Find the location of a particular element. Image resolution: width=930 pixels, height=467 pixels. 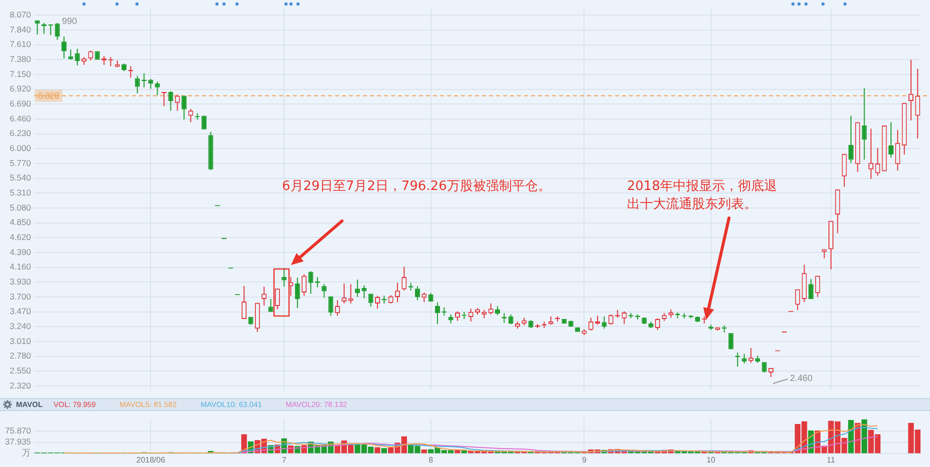

x-tick-label: 7 is located at coordinates (284, 459).